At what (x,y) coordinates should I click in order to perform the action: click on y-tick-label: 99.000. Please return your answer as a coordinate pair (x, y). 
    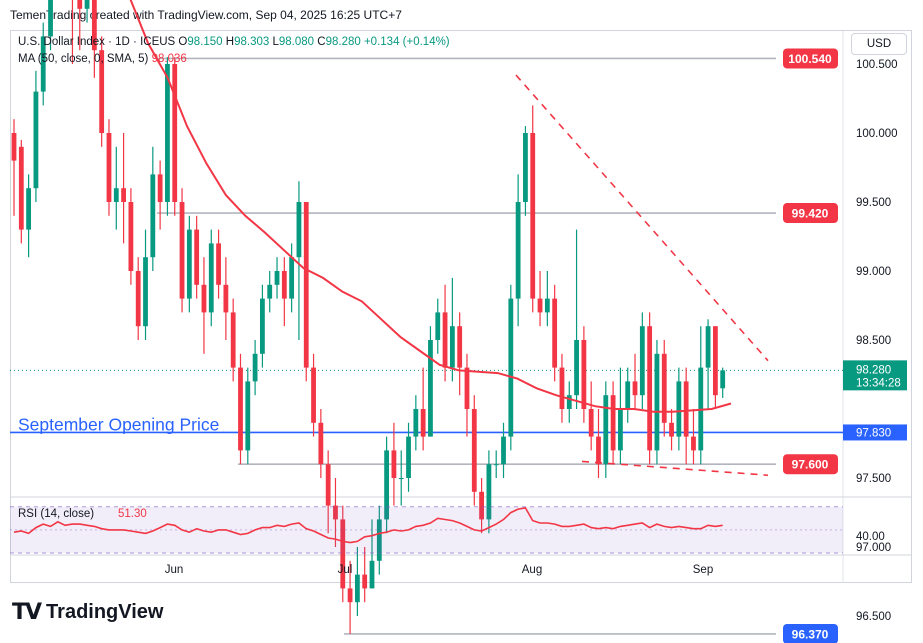
    Looking at the image, I should click on (873, 272).